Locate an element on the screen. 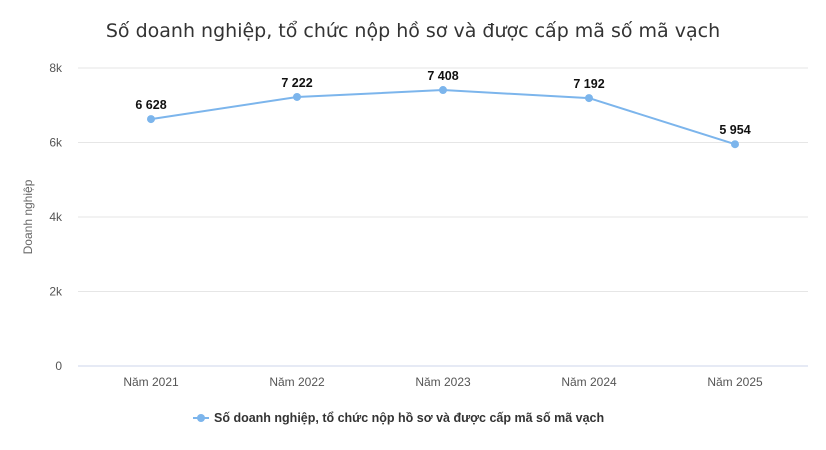 Image resolution: width=826 pixels, height=450 pixels. data-labels: 6 628 7 222 7 408 7 192 5 954 is located at coordinates (443, 103).